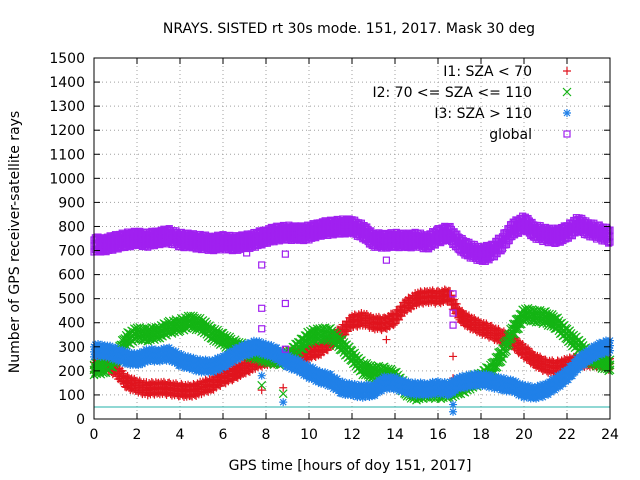  Describe the element at coordinates (137, 435) in the screenshot. I see `x-tick-label: 2` at that location.